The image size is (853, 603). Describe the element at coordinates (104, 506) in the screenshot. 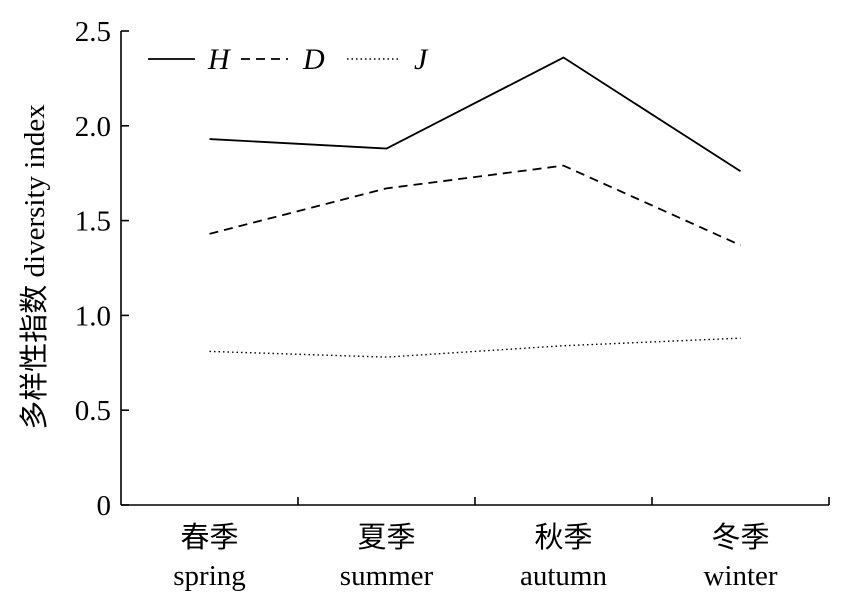

I see `y-tick-label: 0` at that location.